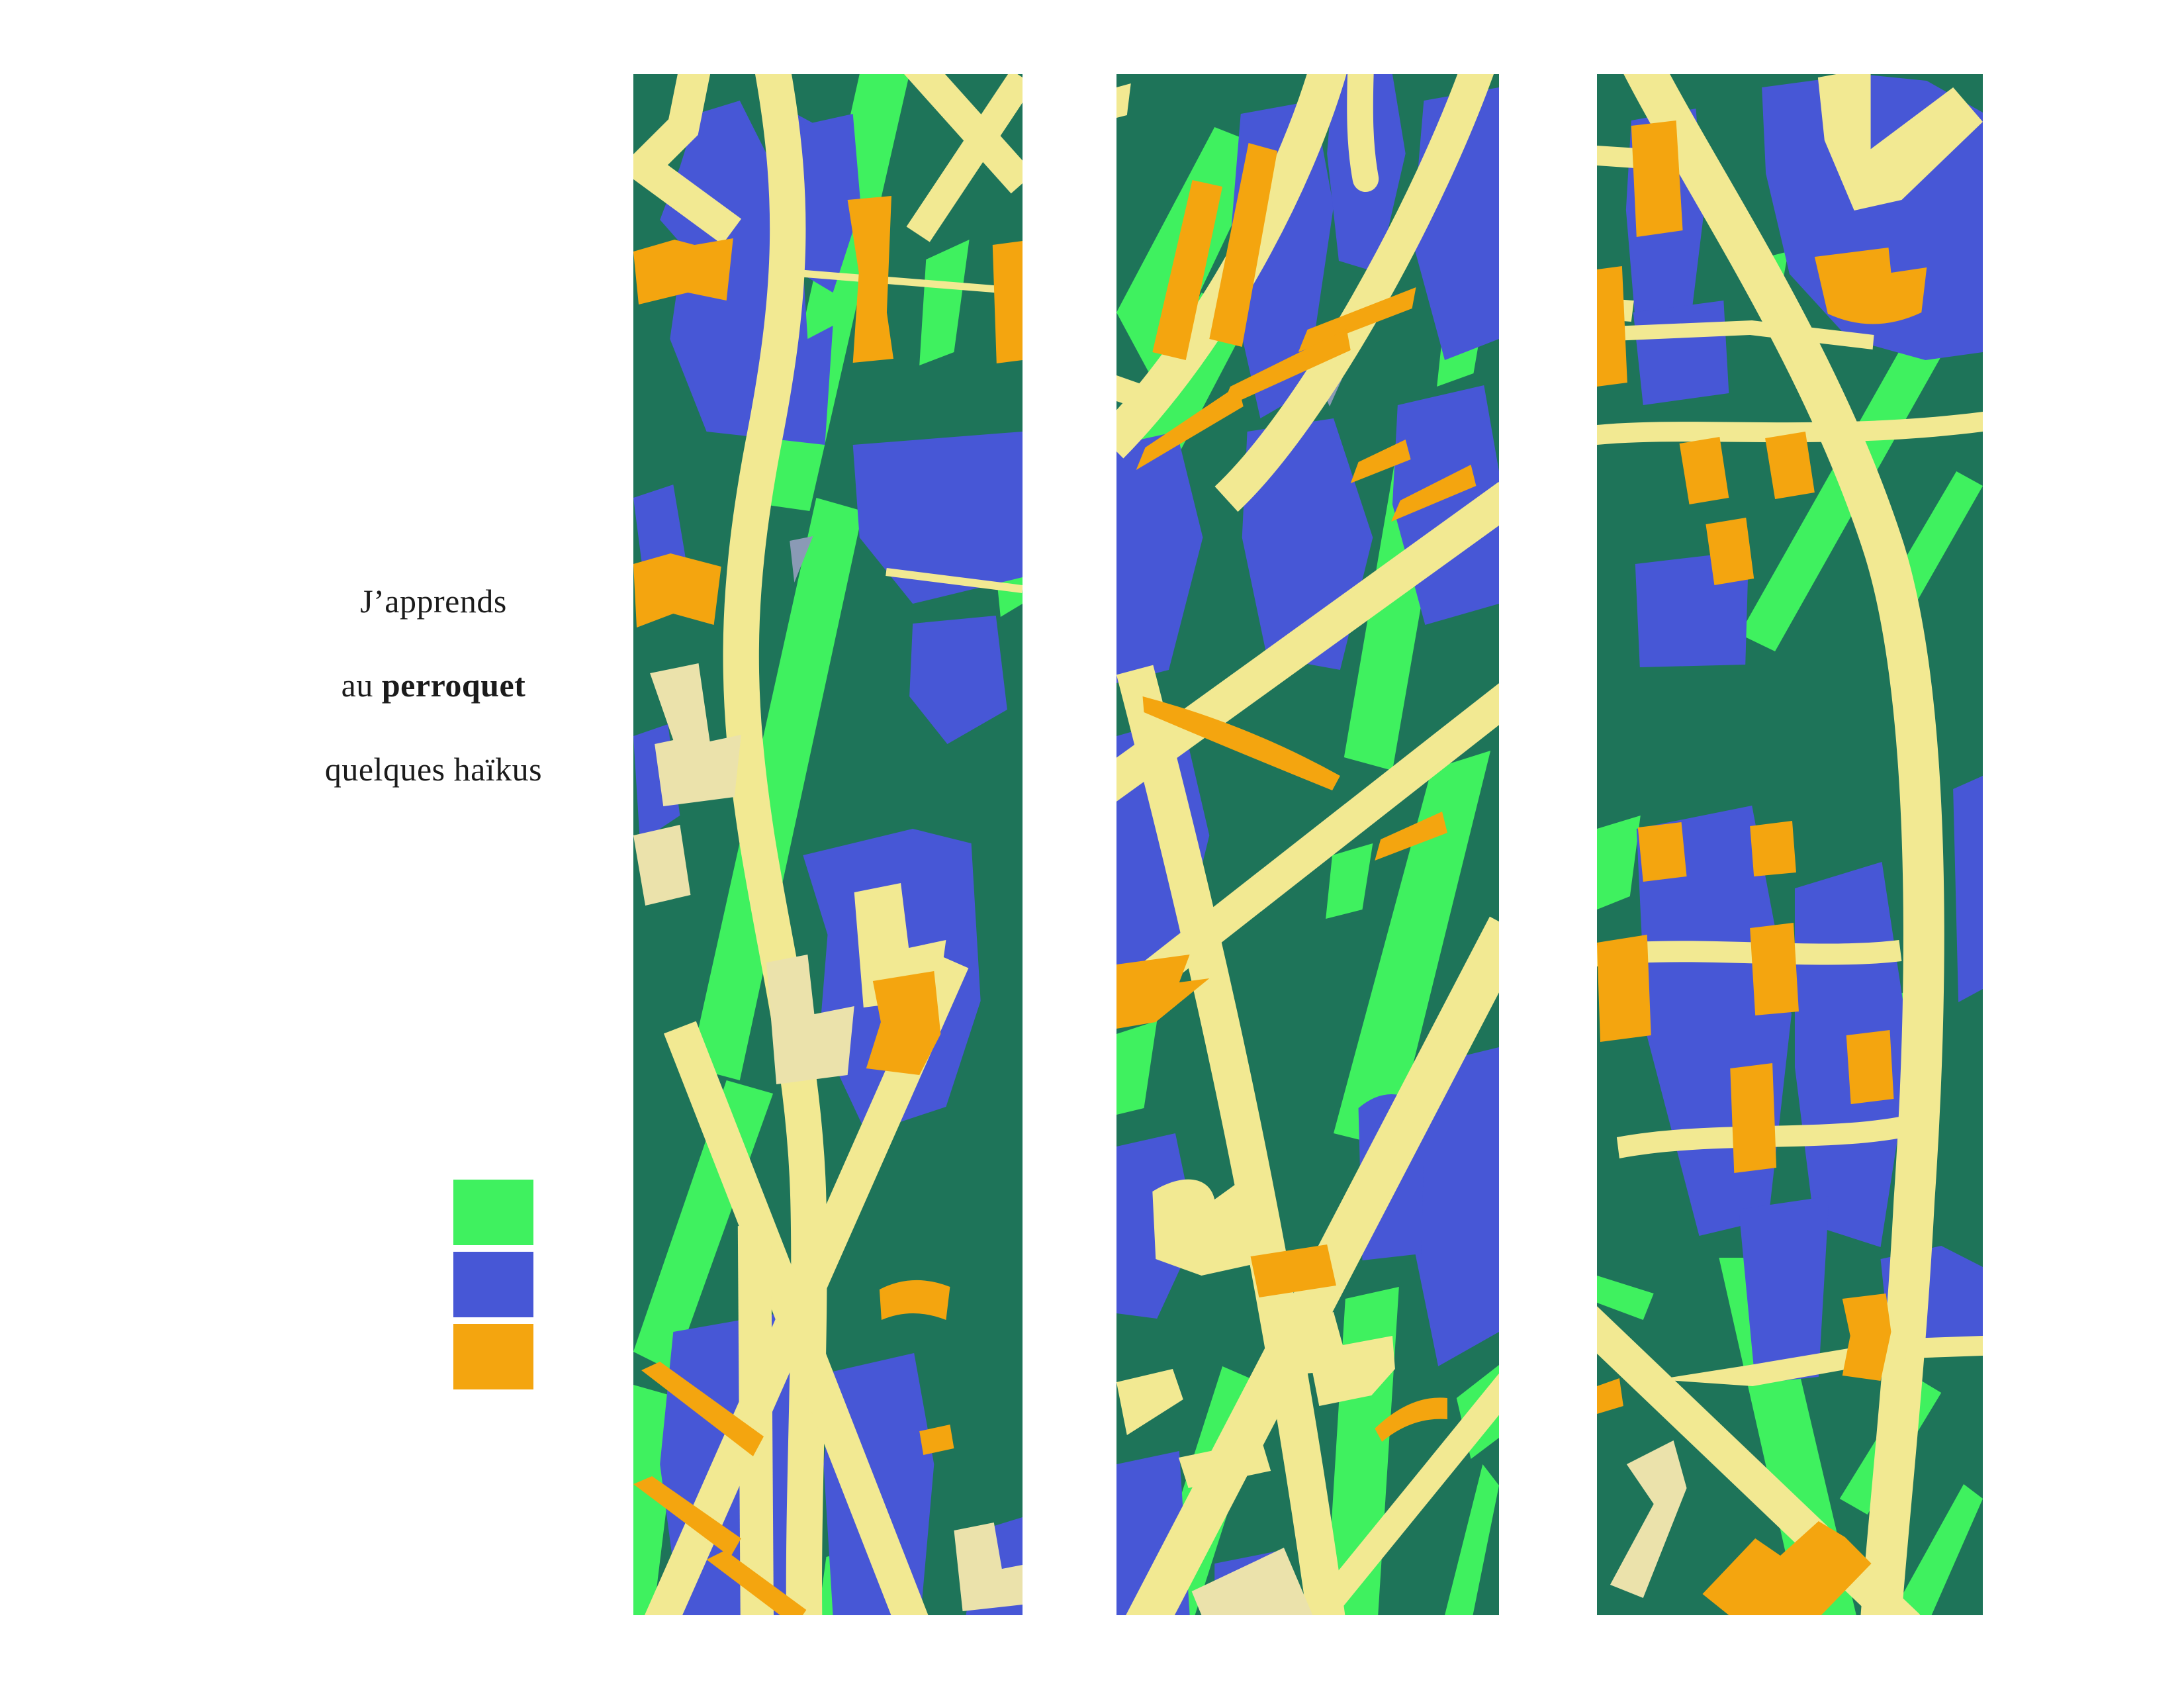 The height and width of the screenshot is (1688, 2184). What do you see at coordinates (434, 601) in the screenshot?
I see `haiku-line-1: J’apprends` at bounding box center [434, 601].